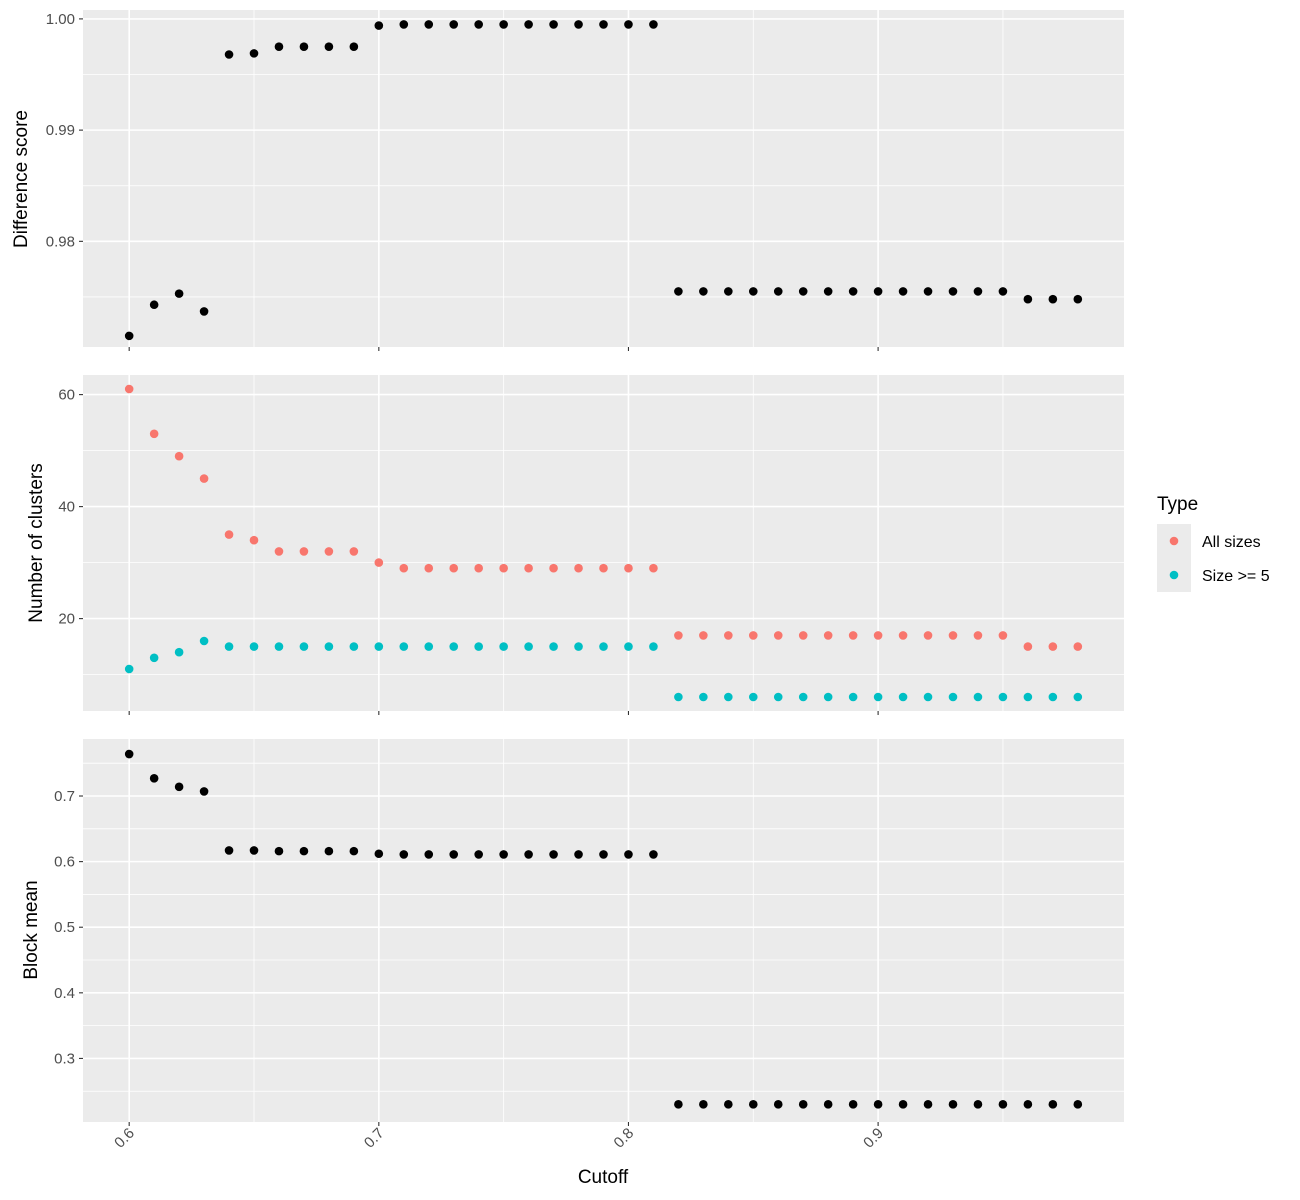 This screenshot has width=1300, height=1200. I want to click on y-tick-label: 0.4, so click(64, 993).